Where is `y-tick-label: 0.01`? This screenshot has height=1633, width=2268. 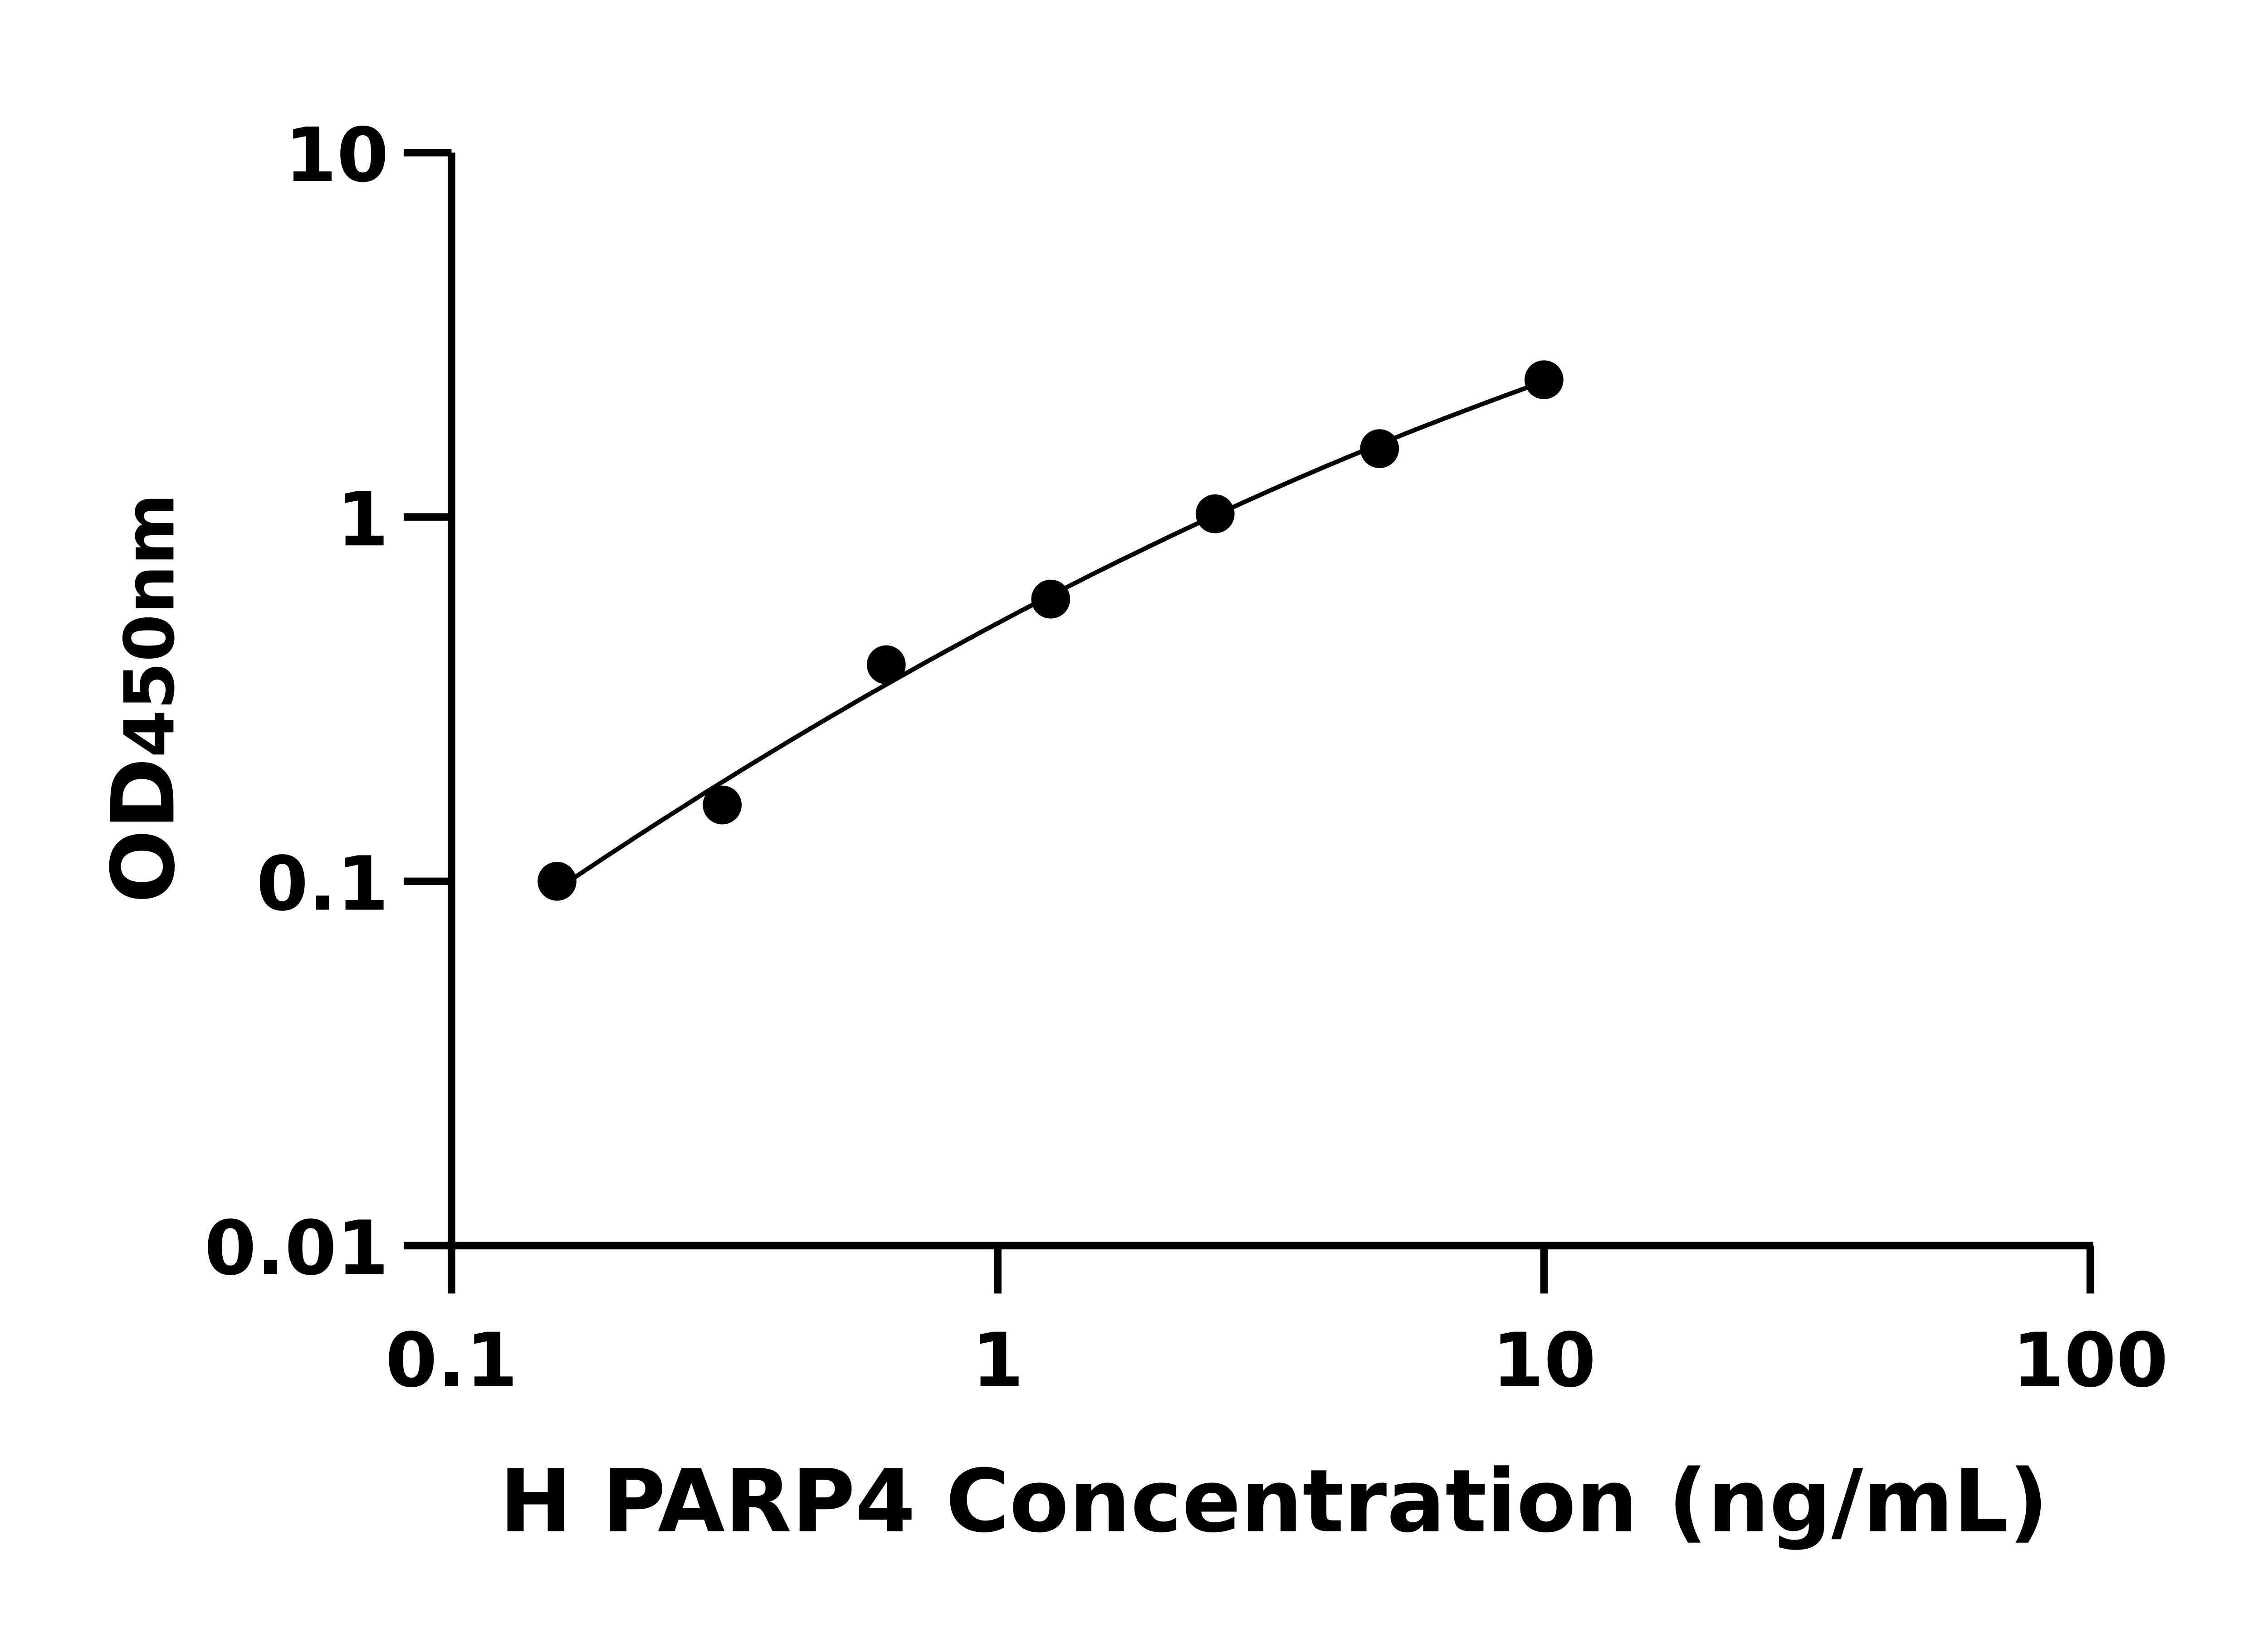
y-tick-label: 0.01 is located at coordinates (297, 1248).